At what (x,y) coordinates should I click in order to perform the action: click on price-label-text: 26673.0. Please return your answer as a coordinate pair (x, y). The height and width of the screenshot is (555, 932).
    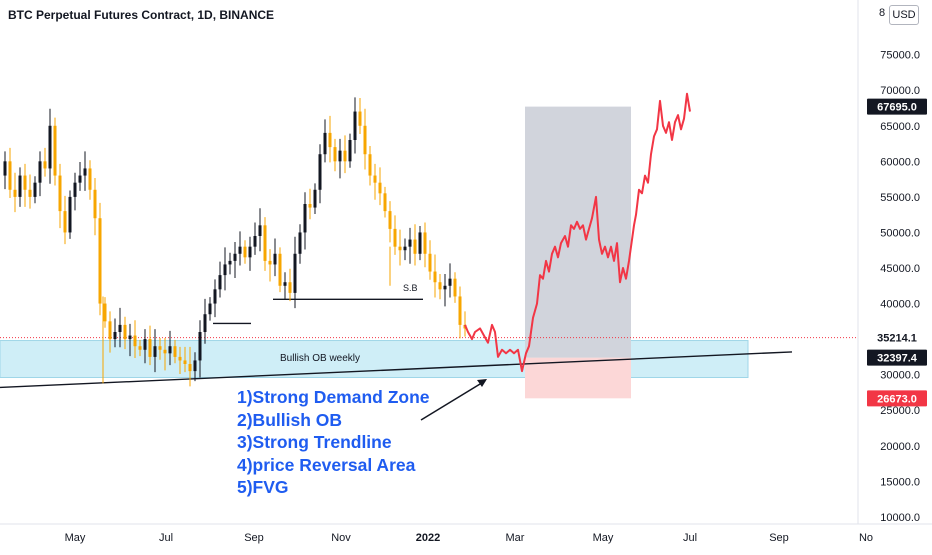
    Looking at the image, I should click on (897, 399).